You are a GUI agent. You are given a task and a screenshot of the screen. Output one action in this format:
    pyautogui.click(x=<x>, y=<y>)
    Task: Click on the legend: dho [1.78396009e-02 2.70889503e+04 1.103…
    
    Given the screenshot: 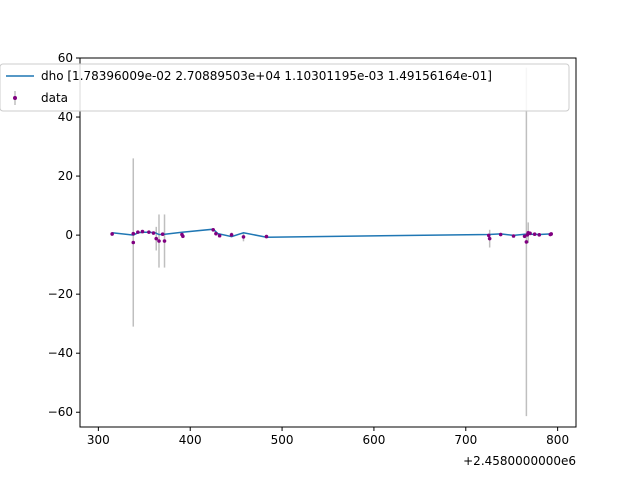 What is the action you would take?
    pyautogui.click(x=285, y=87)
    